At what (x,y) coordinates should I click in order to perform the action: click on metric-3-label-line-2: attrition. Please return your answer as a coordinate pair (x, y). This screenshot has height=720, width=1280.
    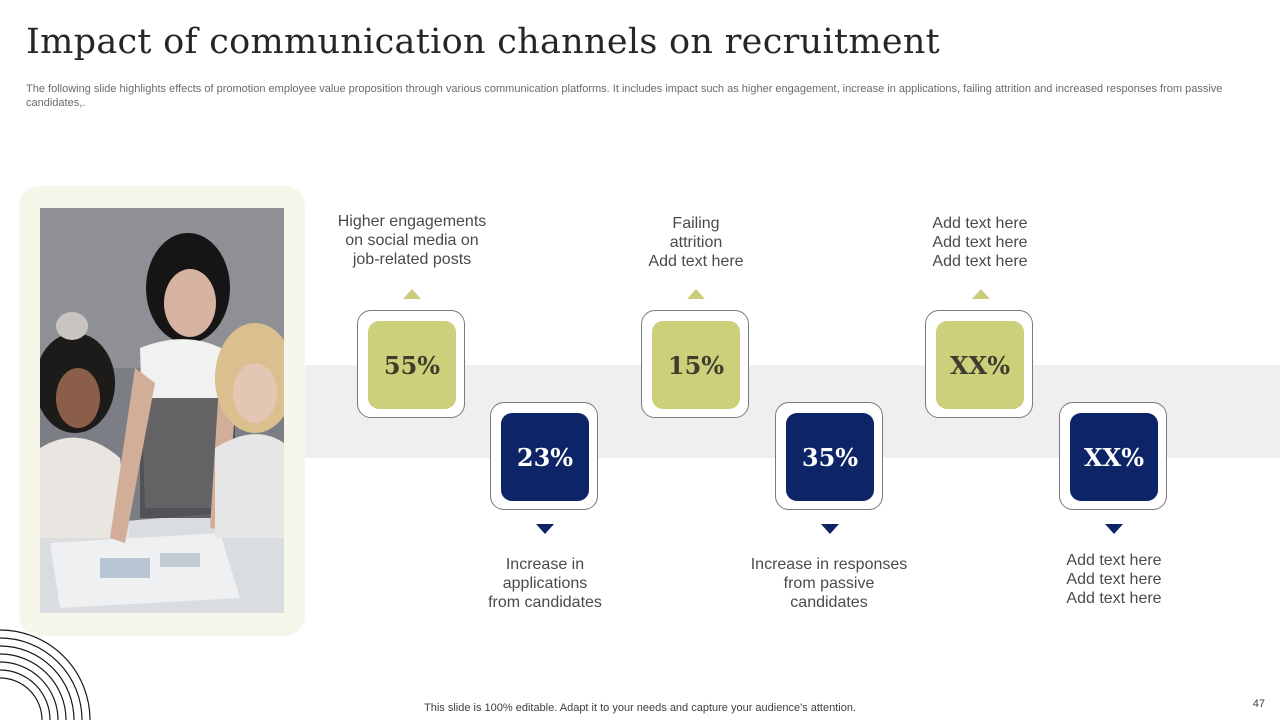
    Looking at the image, I should click on (696, 242).